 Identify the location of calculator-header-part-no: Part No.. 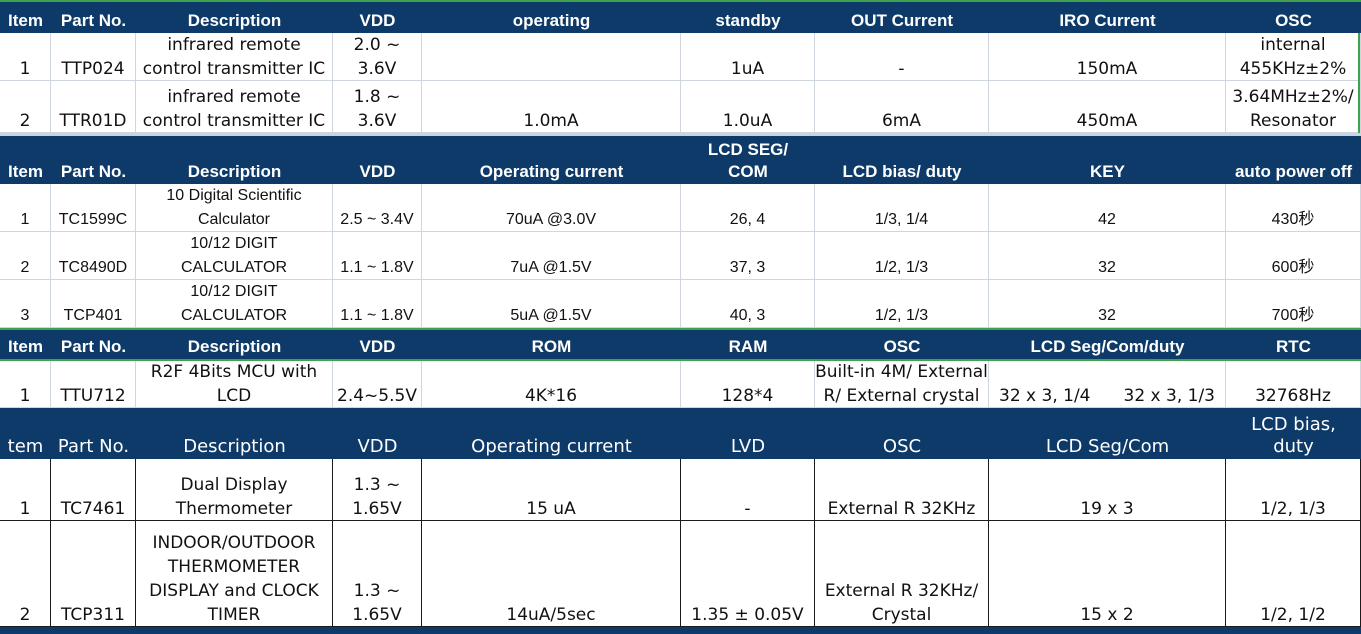
(93, 171).